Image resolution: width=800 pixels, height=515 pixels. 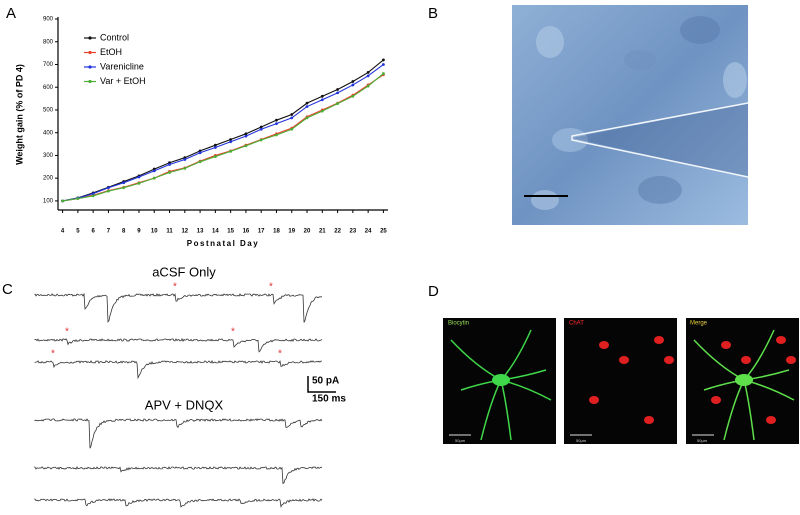 I want to click on y-tick-label: 200, so click(x=48, y=179).